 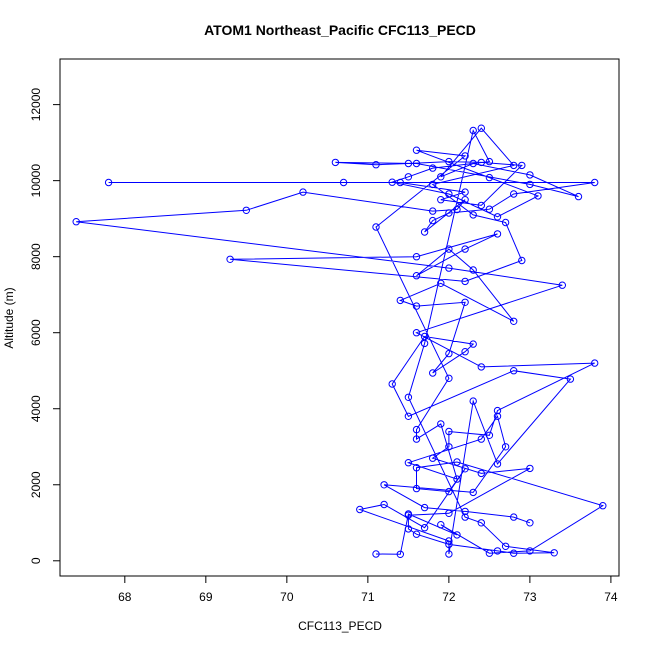 What do you see at coordinates (368, 590) in the screenshot?
I see `x-axis: 68 69 70 71 72 73 74` at bounding box center [368, 590].